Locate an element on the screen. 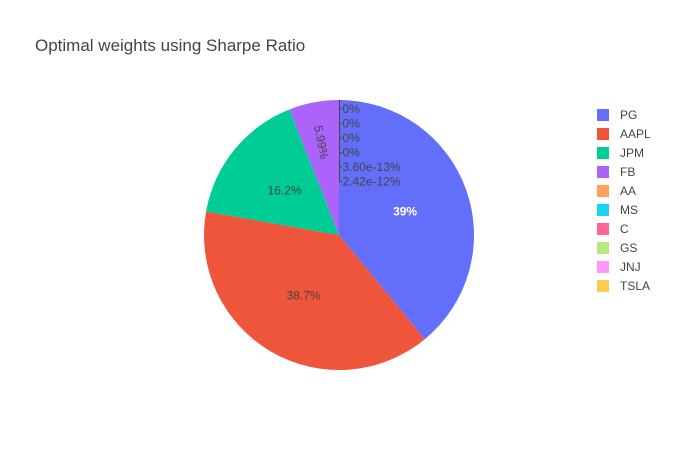 The height and width of the screenshot is (455, 700). legend-item-aapl: AAPL is located at coordinates (624, 134).